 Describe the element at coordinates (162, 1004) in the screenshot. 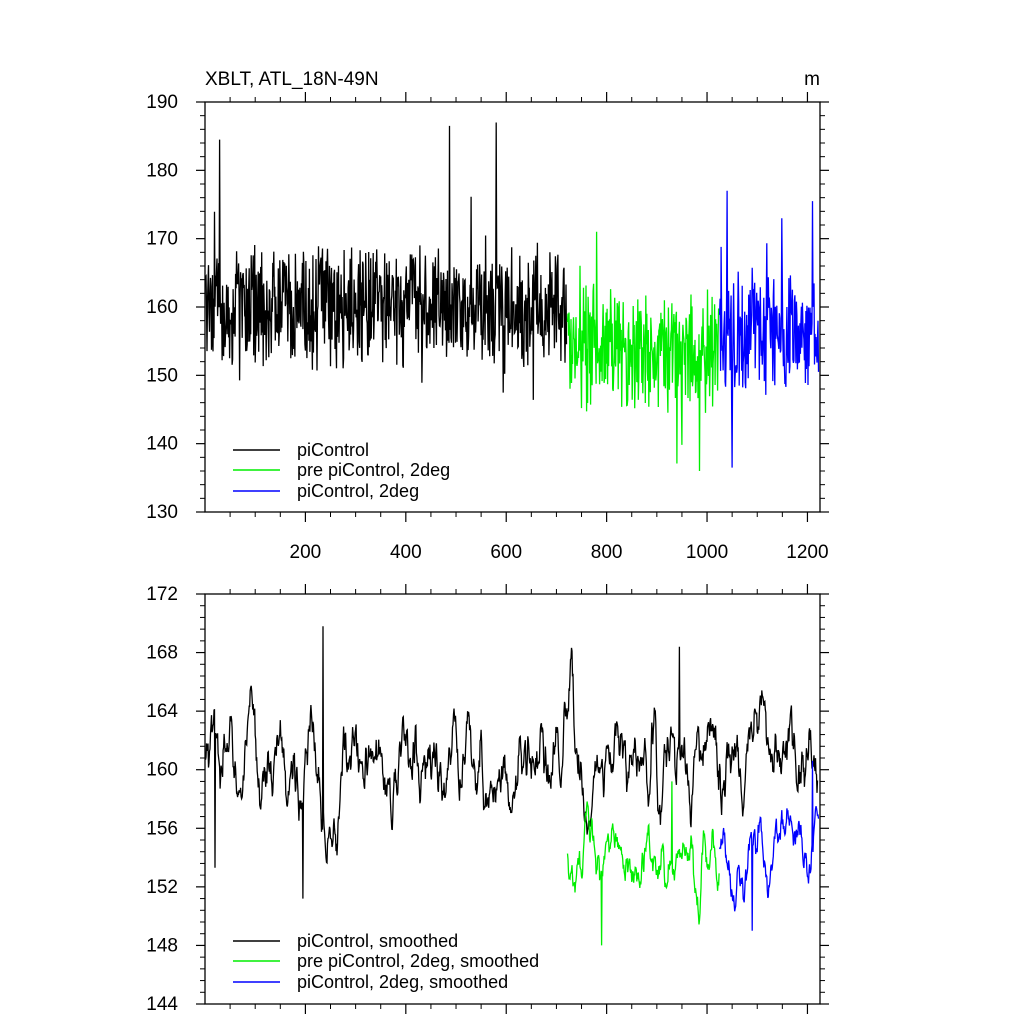

I see `bottom-ytick-label-0: 144` at that location.